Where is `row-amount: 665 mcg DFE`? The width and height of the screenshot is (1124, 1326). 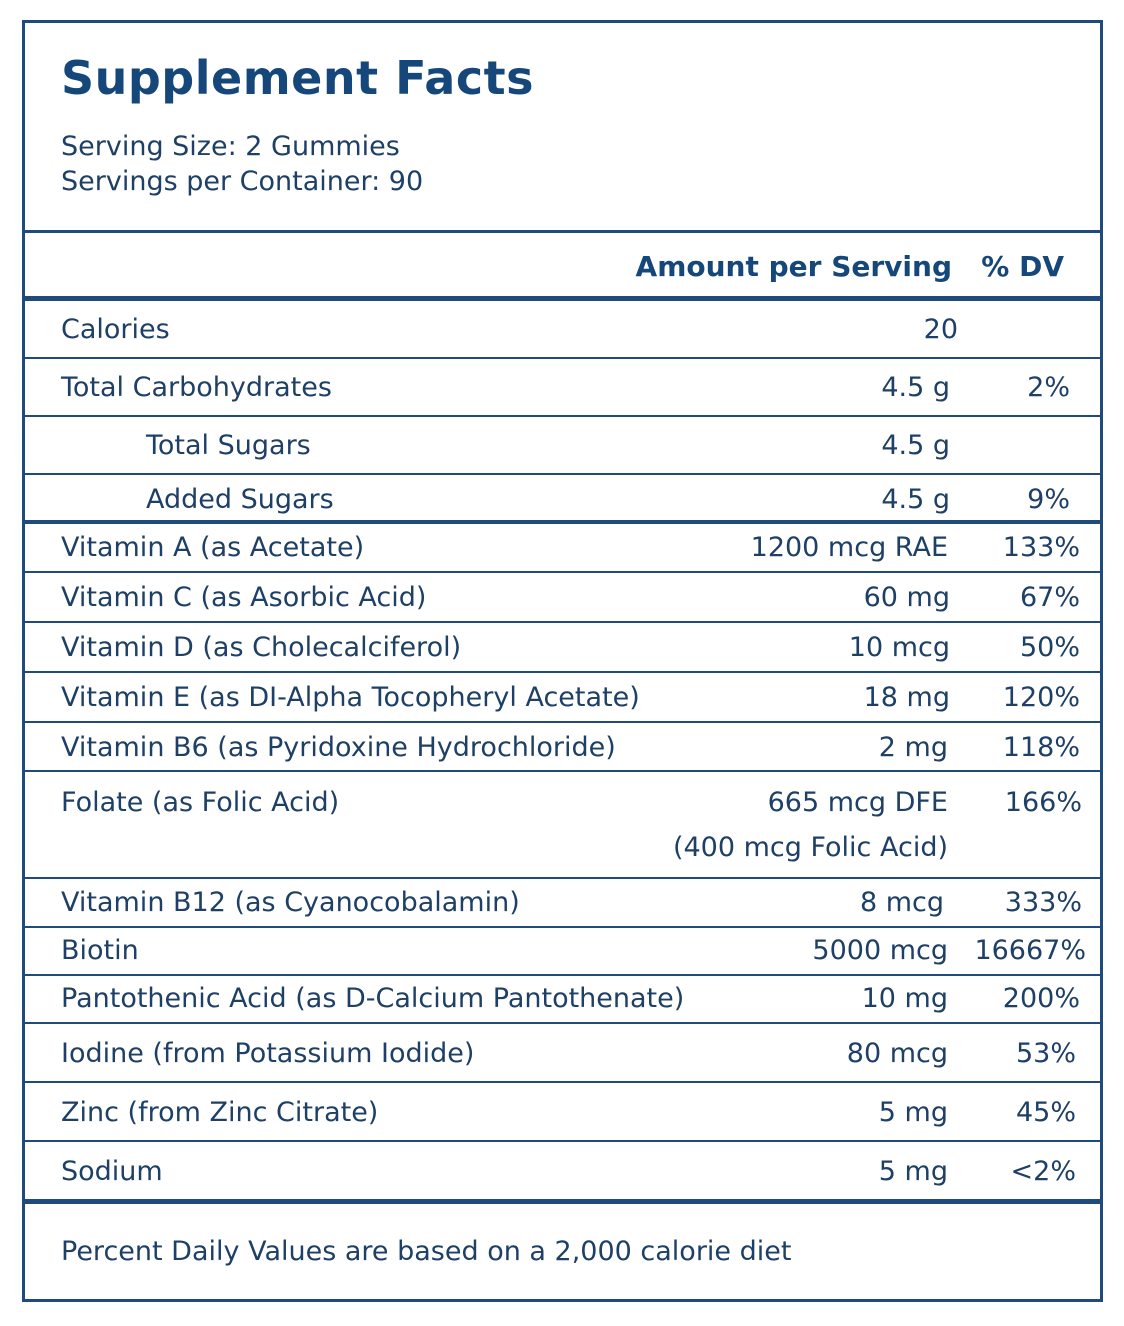 row-amount: 665 mcg DFE is located at coordinates (857, 802).